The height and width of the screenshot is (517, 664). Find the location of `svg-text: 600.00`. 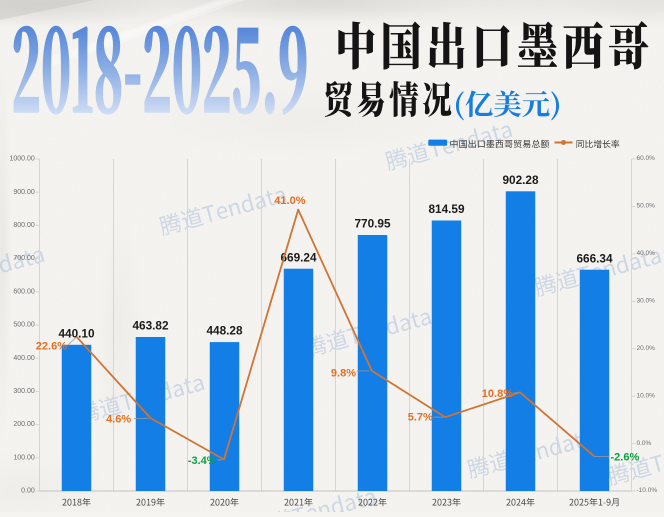

svg-text: 600.00 is located at coordinates (24, 291).